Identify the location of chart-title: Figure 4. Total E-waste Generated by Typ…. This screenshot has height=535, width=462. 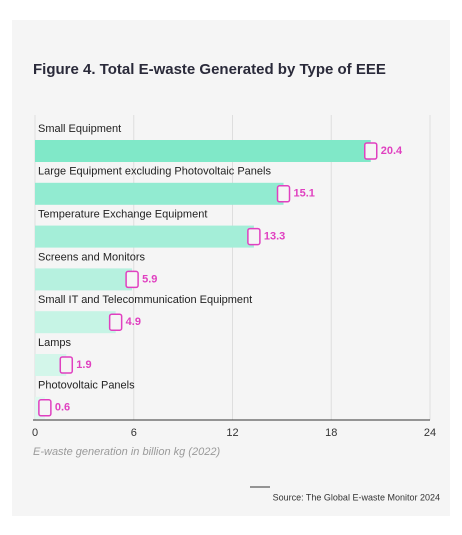
(209, 69).